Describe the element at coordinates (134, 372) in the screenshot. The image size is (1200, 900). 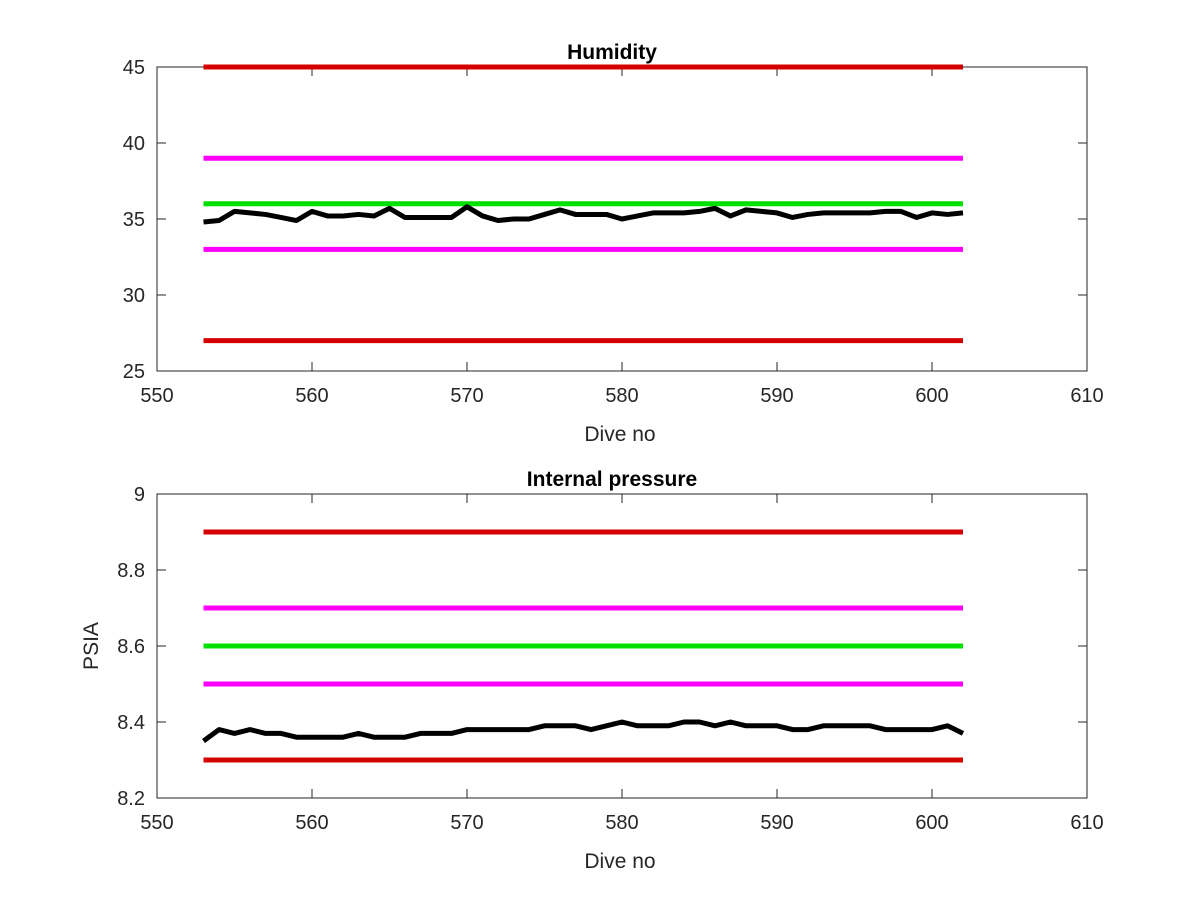
I see `y-tick-label: 25` at that location.